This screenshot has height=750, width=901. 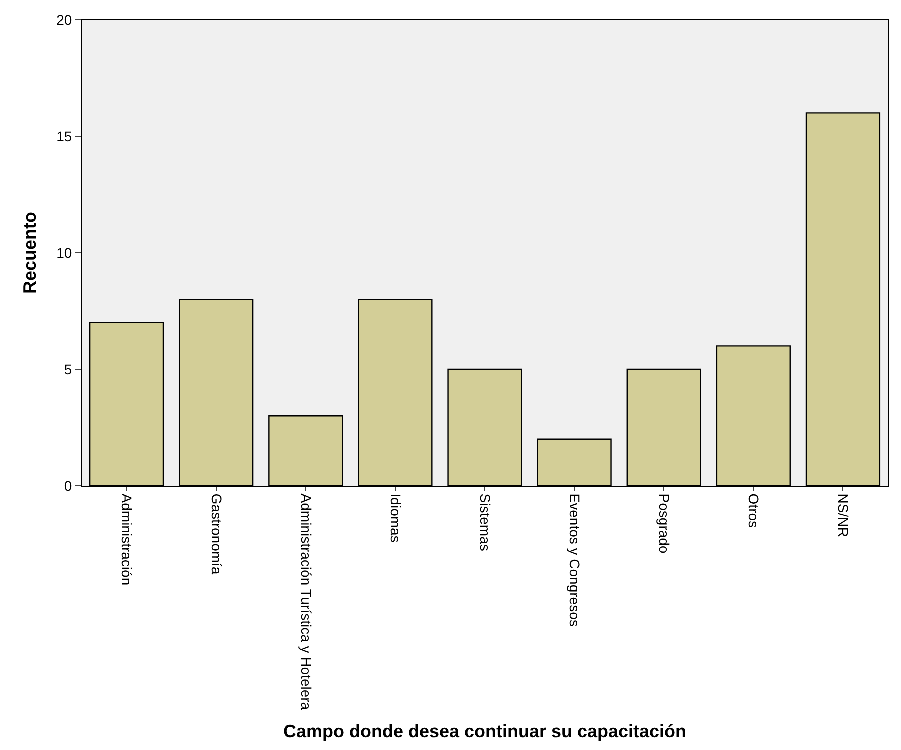 What do you see at coordinates (664, 524) in the screenshot?
I see `x-tick-label: Posgrado` at bounding box center [664, 524].